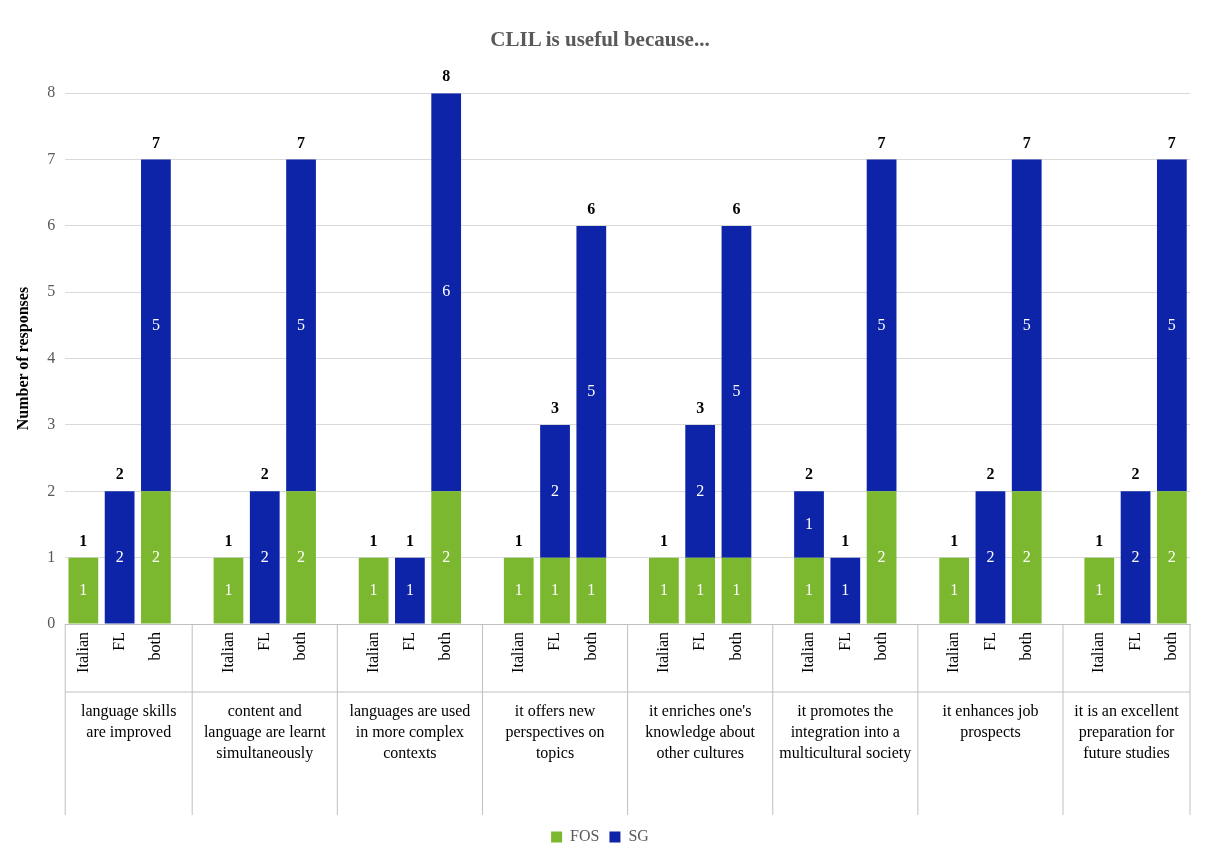 This screenshot has width=1205, height=855. Describe the element at coordinates (51, 291) in the screenshot. I see `y-tick-label: 5` at that location.